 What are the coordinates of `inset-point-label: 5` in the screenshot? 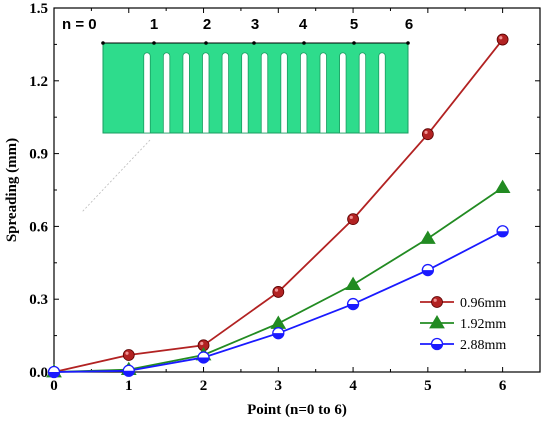 It's located at (354, 24).